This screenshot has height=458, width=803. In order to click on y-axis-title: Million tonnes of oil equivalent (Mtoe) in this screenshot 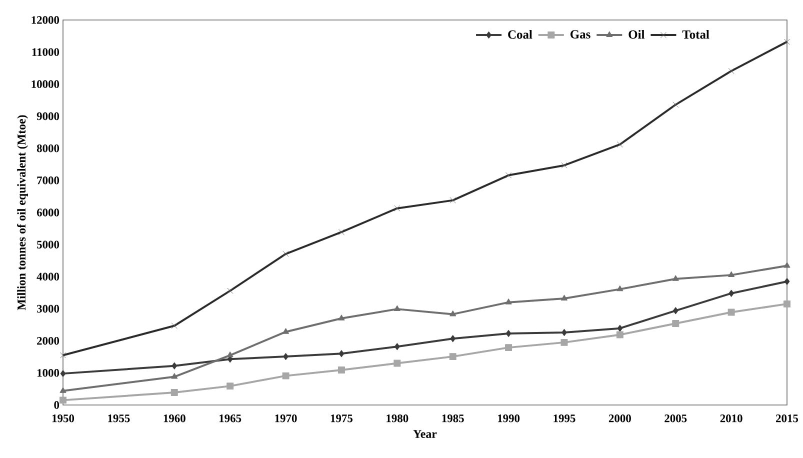, I will do `click(22, 212)`.